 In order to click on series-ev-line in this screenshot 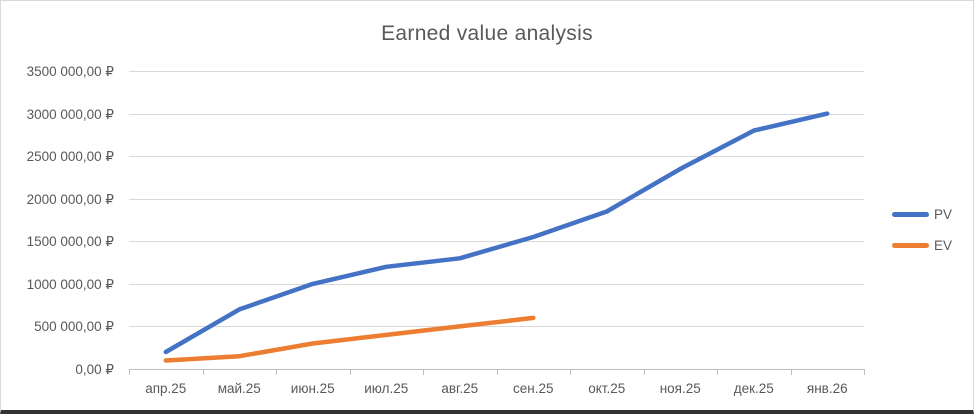, I will do `click(349, 339)`.